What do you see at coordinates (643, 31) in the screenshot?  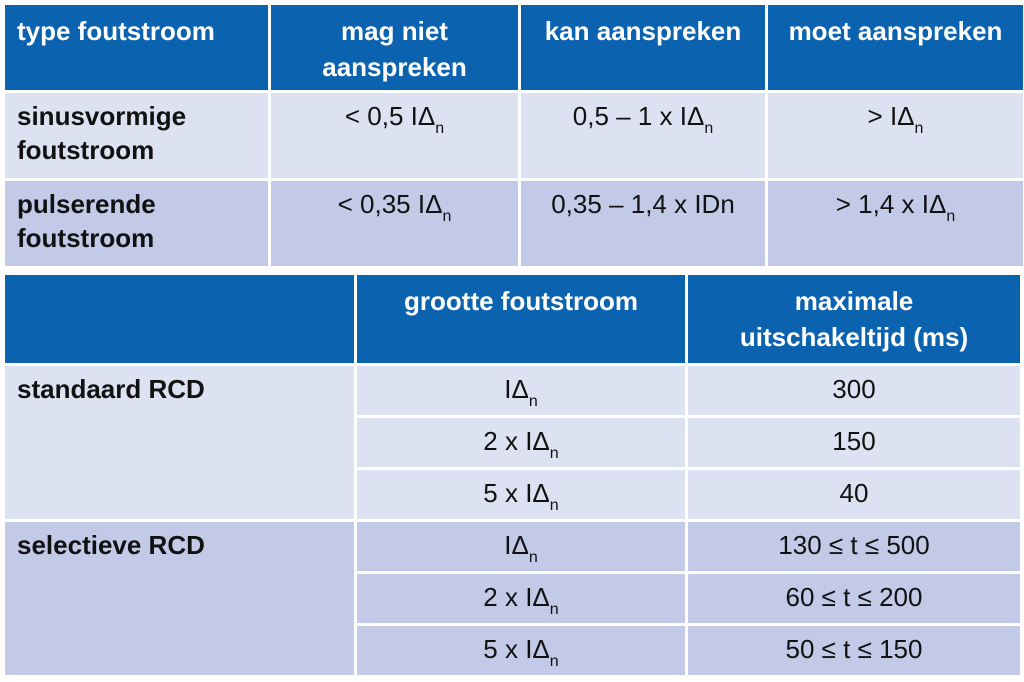 I see `cell-text: kan aanspreken` at bounding box center [643, 31].